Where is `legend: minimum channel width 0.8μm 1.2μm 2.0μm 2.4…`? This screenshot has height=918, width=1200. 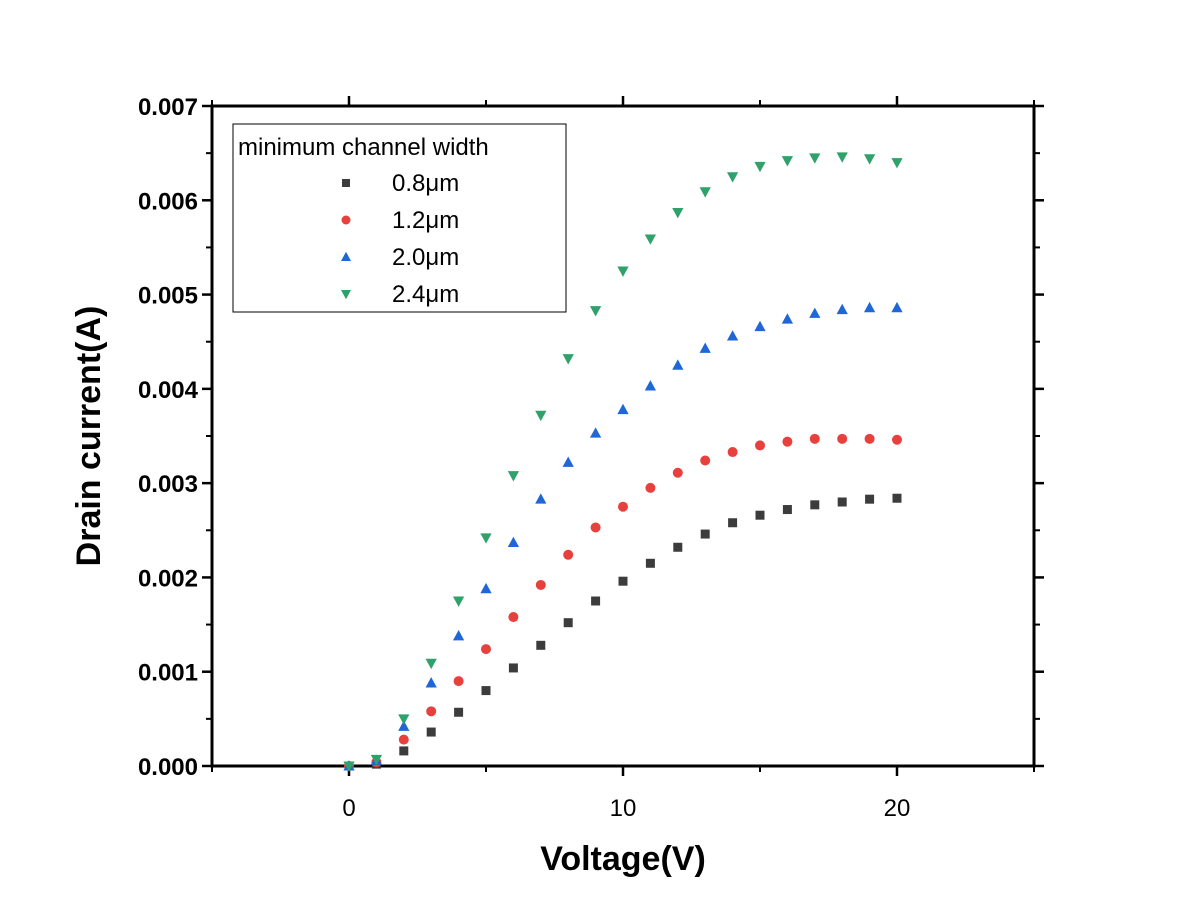
legend: minimum channel width 0.8μm 1.2μm 2.0μm 2.4… is located at coordinates (399, 218).